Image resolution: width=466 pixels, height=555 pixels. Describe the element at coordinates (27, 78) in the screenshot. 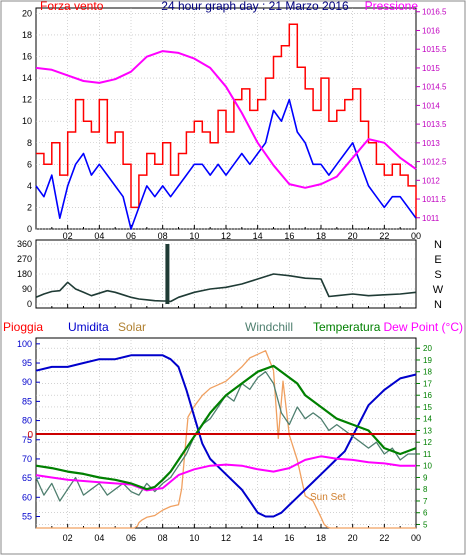

I see `y-left-tick-label: 14` at that location.